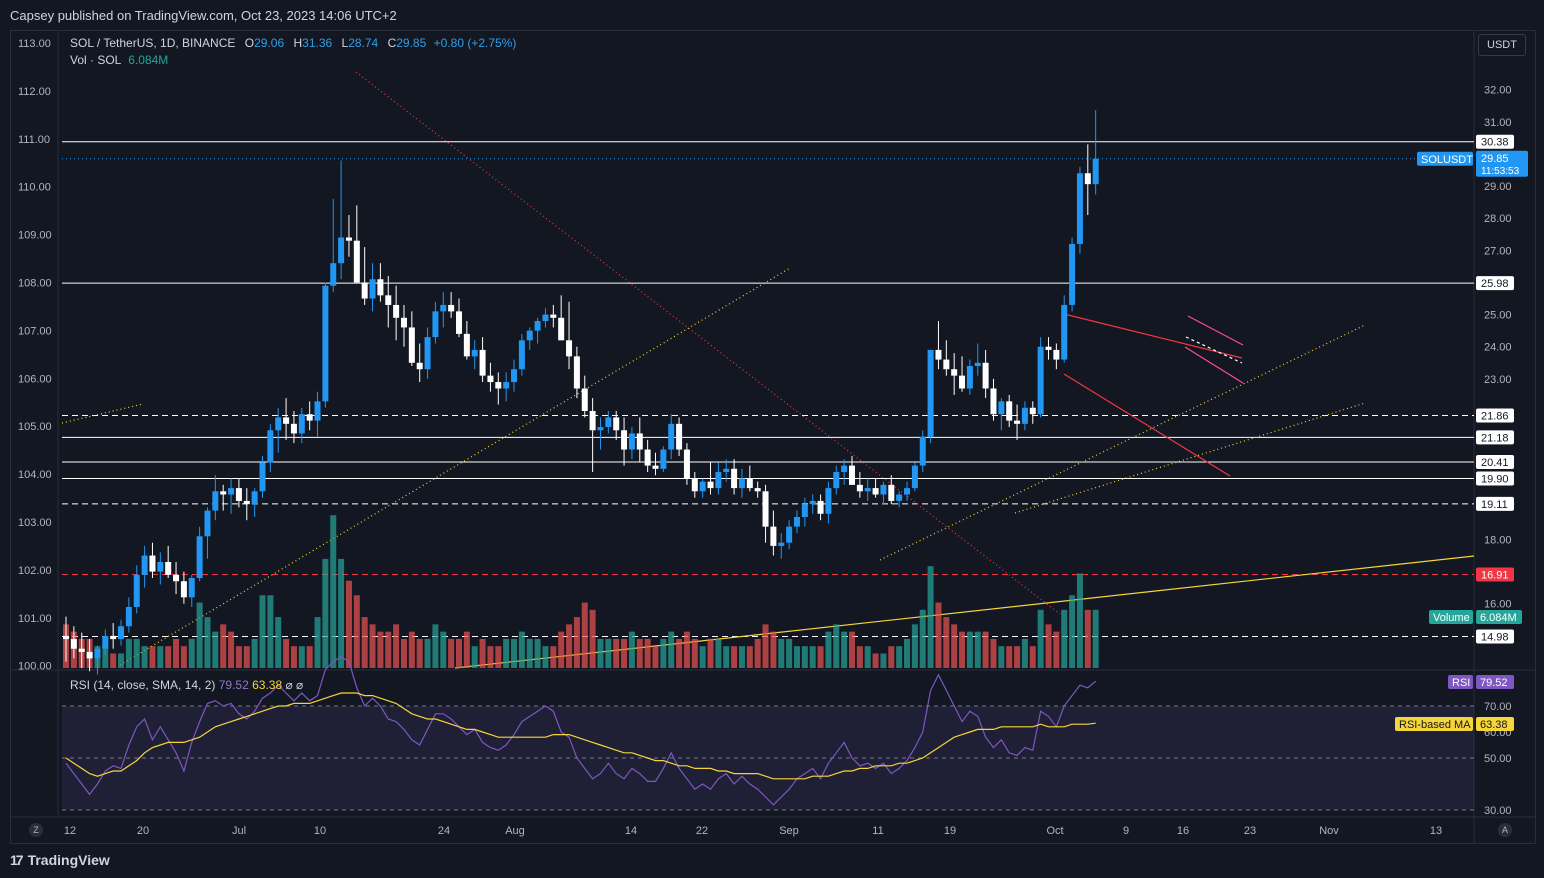 This screenshot has height=878, width=1544. Describe the element at coordinates (36, 830) in the screenshot. I see `auto-scale-z-button: Z` at that location.